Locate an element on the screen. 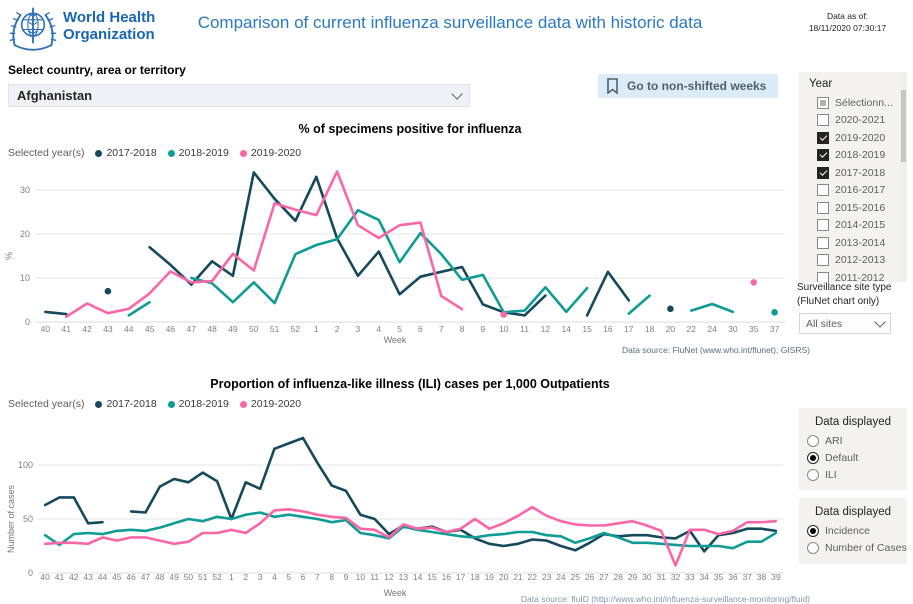 This screenshot has width=913, height=604. svg-text: 0 is located at coordinates (30, 573).